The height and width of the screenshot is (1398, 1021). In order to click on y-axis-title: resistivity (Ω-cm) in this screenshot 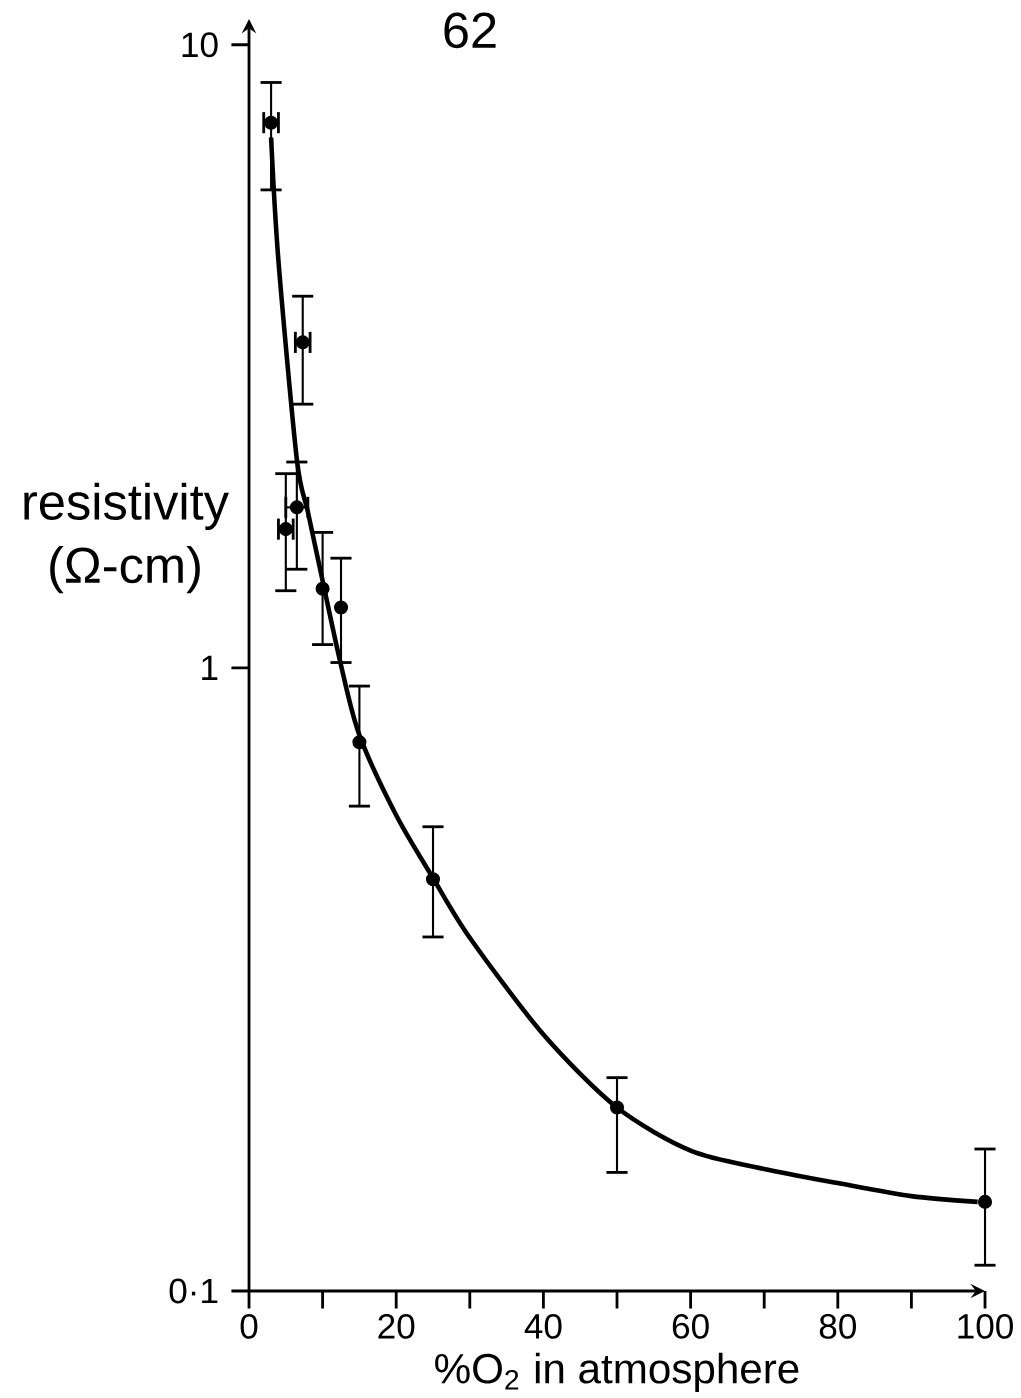, I will do `click(126, 538)`.